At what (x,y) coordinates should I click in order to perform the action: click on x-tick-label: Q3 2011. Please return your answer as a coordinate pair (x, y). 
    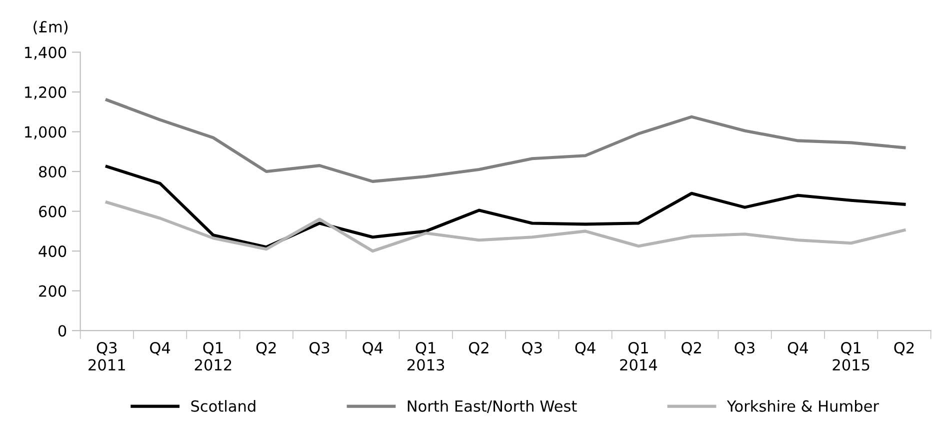
    Looking at the image, I should click on (106, 356).